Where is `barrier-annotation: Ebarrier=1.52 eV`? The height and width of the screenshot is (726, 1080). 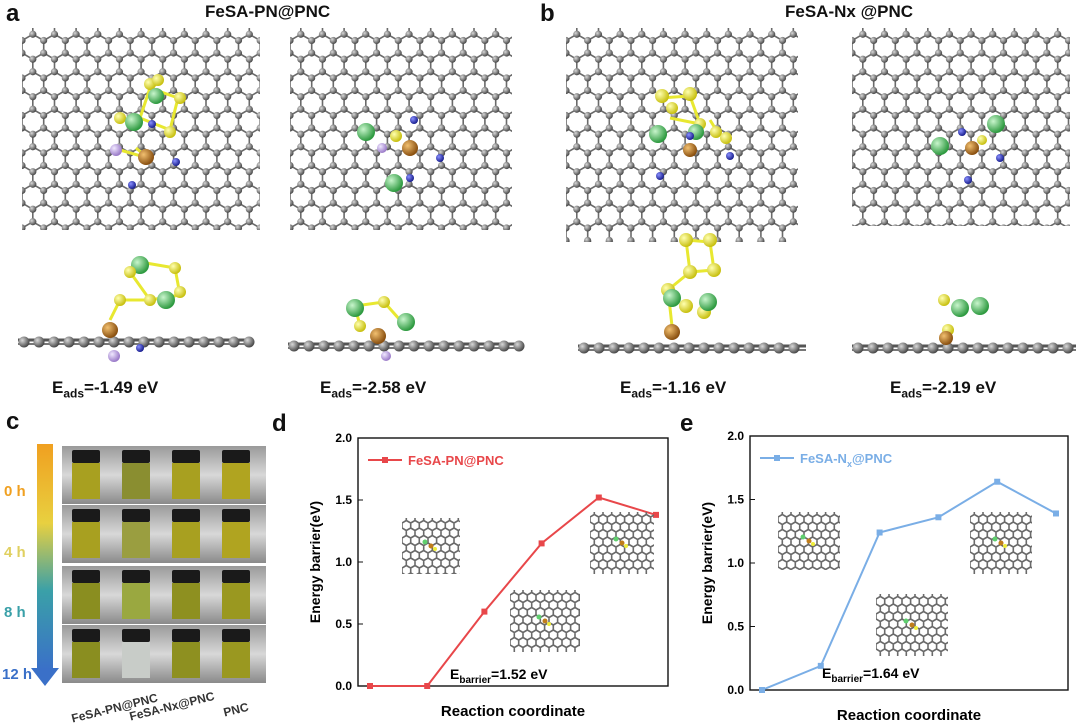
barrier-annotation: Ebarrier=1.52 eV is located at coordinates (499, 676).